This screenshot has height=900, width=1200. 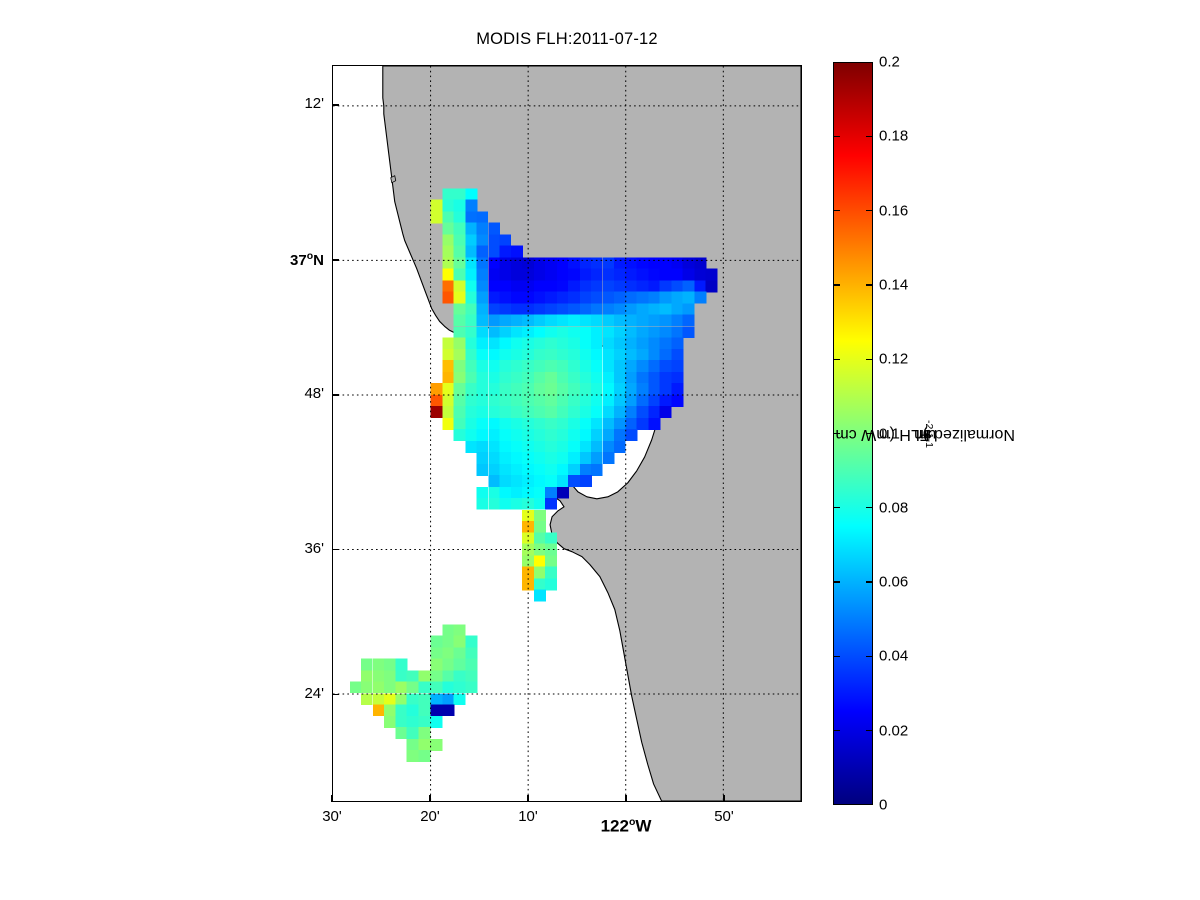 I want to click on page-title: MODIS FLH:2011-07-12, so click(x=567, y=39).